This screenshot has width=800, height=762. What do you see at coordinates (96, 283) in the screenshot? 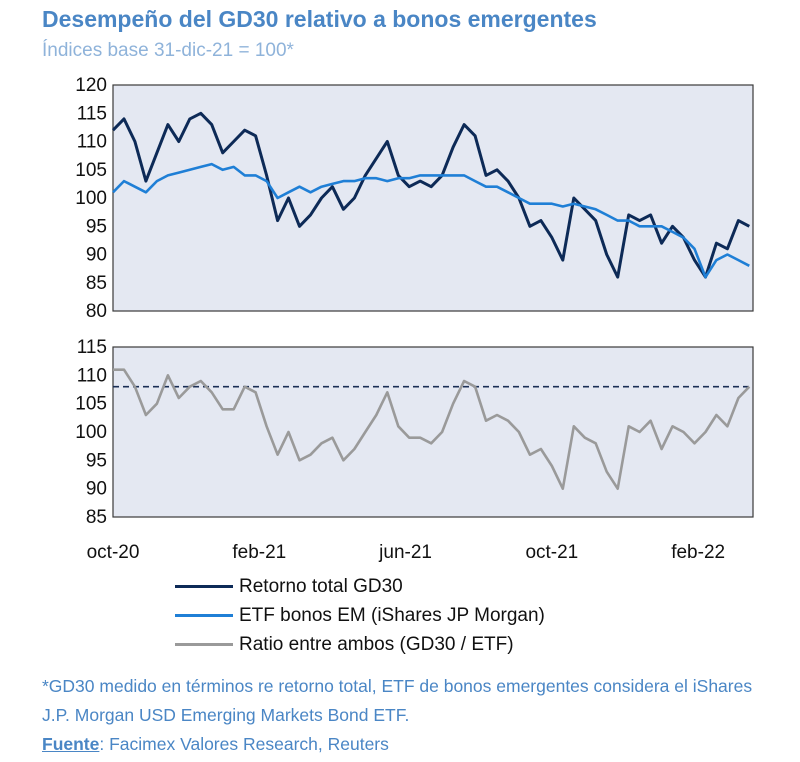
I see `y-tick-label-top: 85` at bounding box center [96, 283].